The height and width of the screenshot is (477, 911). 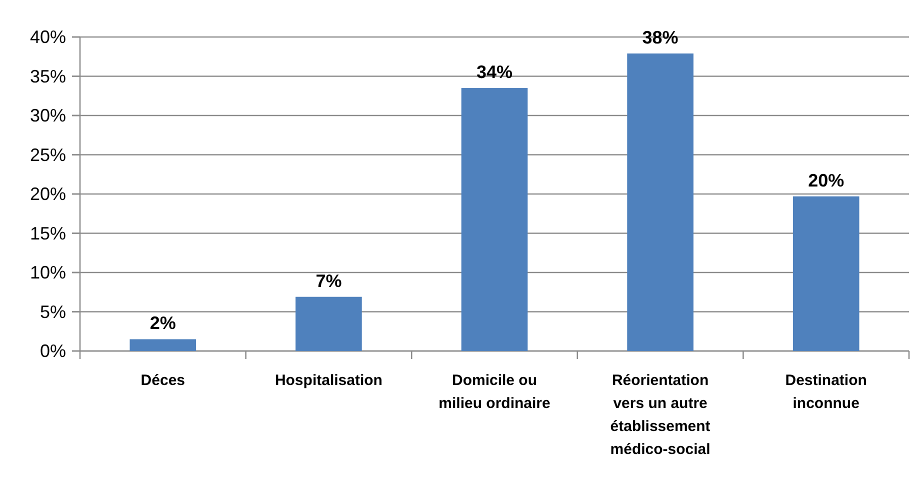 What do you see at coordinates (48, 76) in the screenshot?
I see `y-tick-label: 35%` at bounding box center [48, 76].